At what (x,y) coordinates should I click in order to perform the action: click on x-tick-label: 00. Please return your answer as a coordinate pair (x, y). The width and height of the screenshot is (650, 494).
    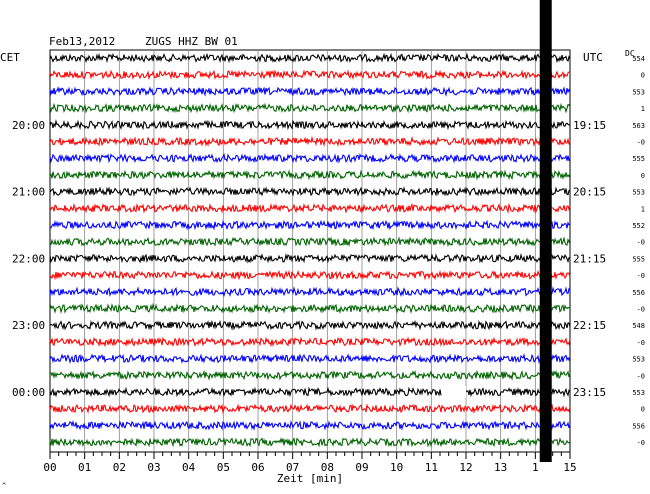
    Looking at the image, I should click on (49, 467).